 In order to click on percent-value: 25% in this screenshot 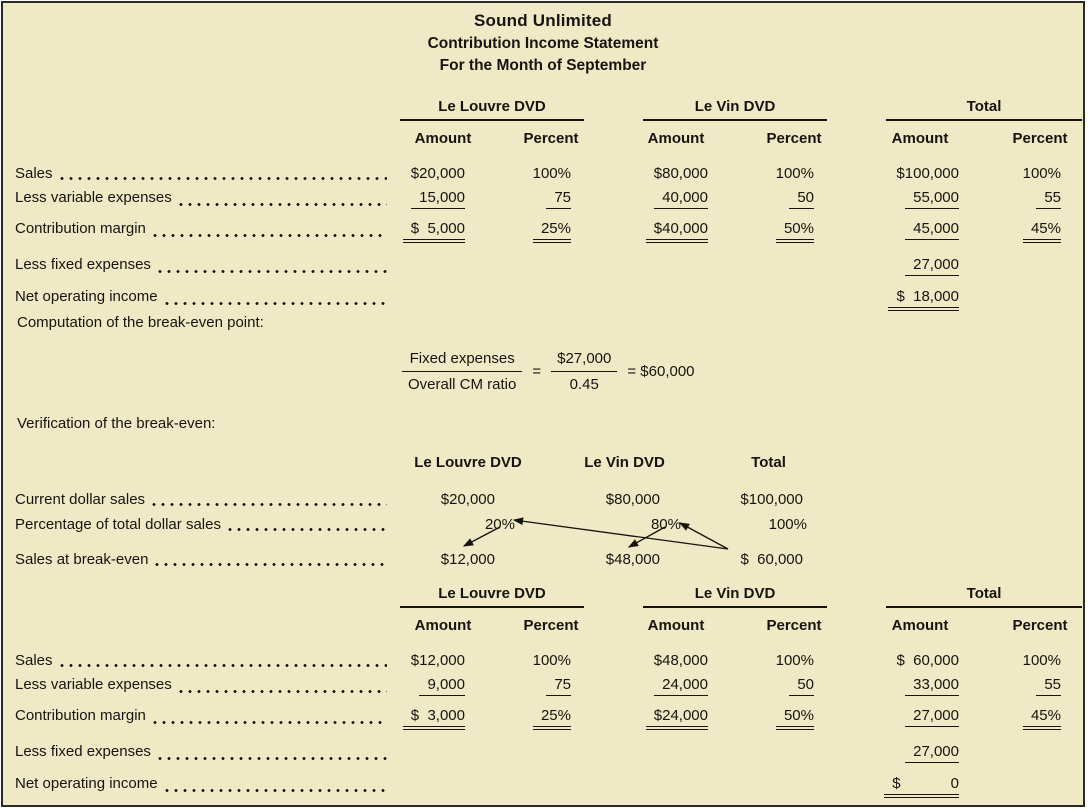, I will do `click(552, 231)`.